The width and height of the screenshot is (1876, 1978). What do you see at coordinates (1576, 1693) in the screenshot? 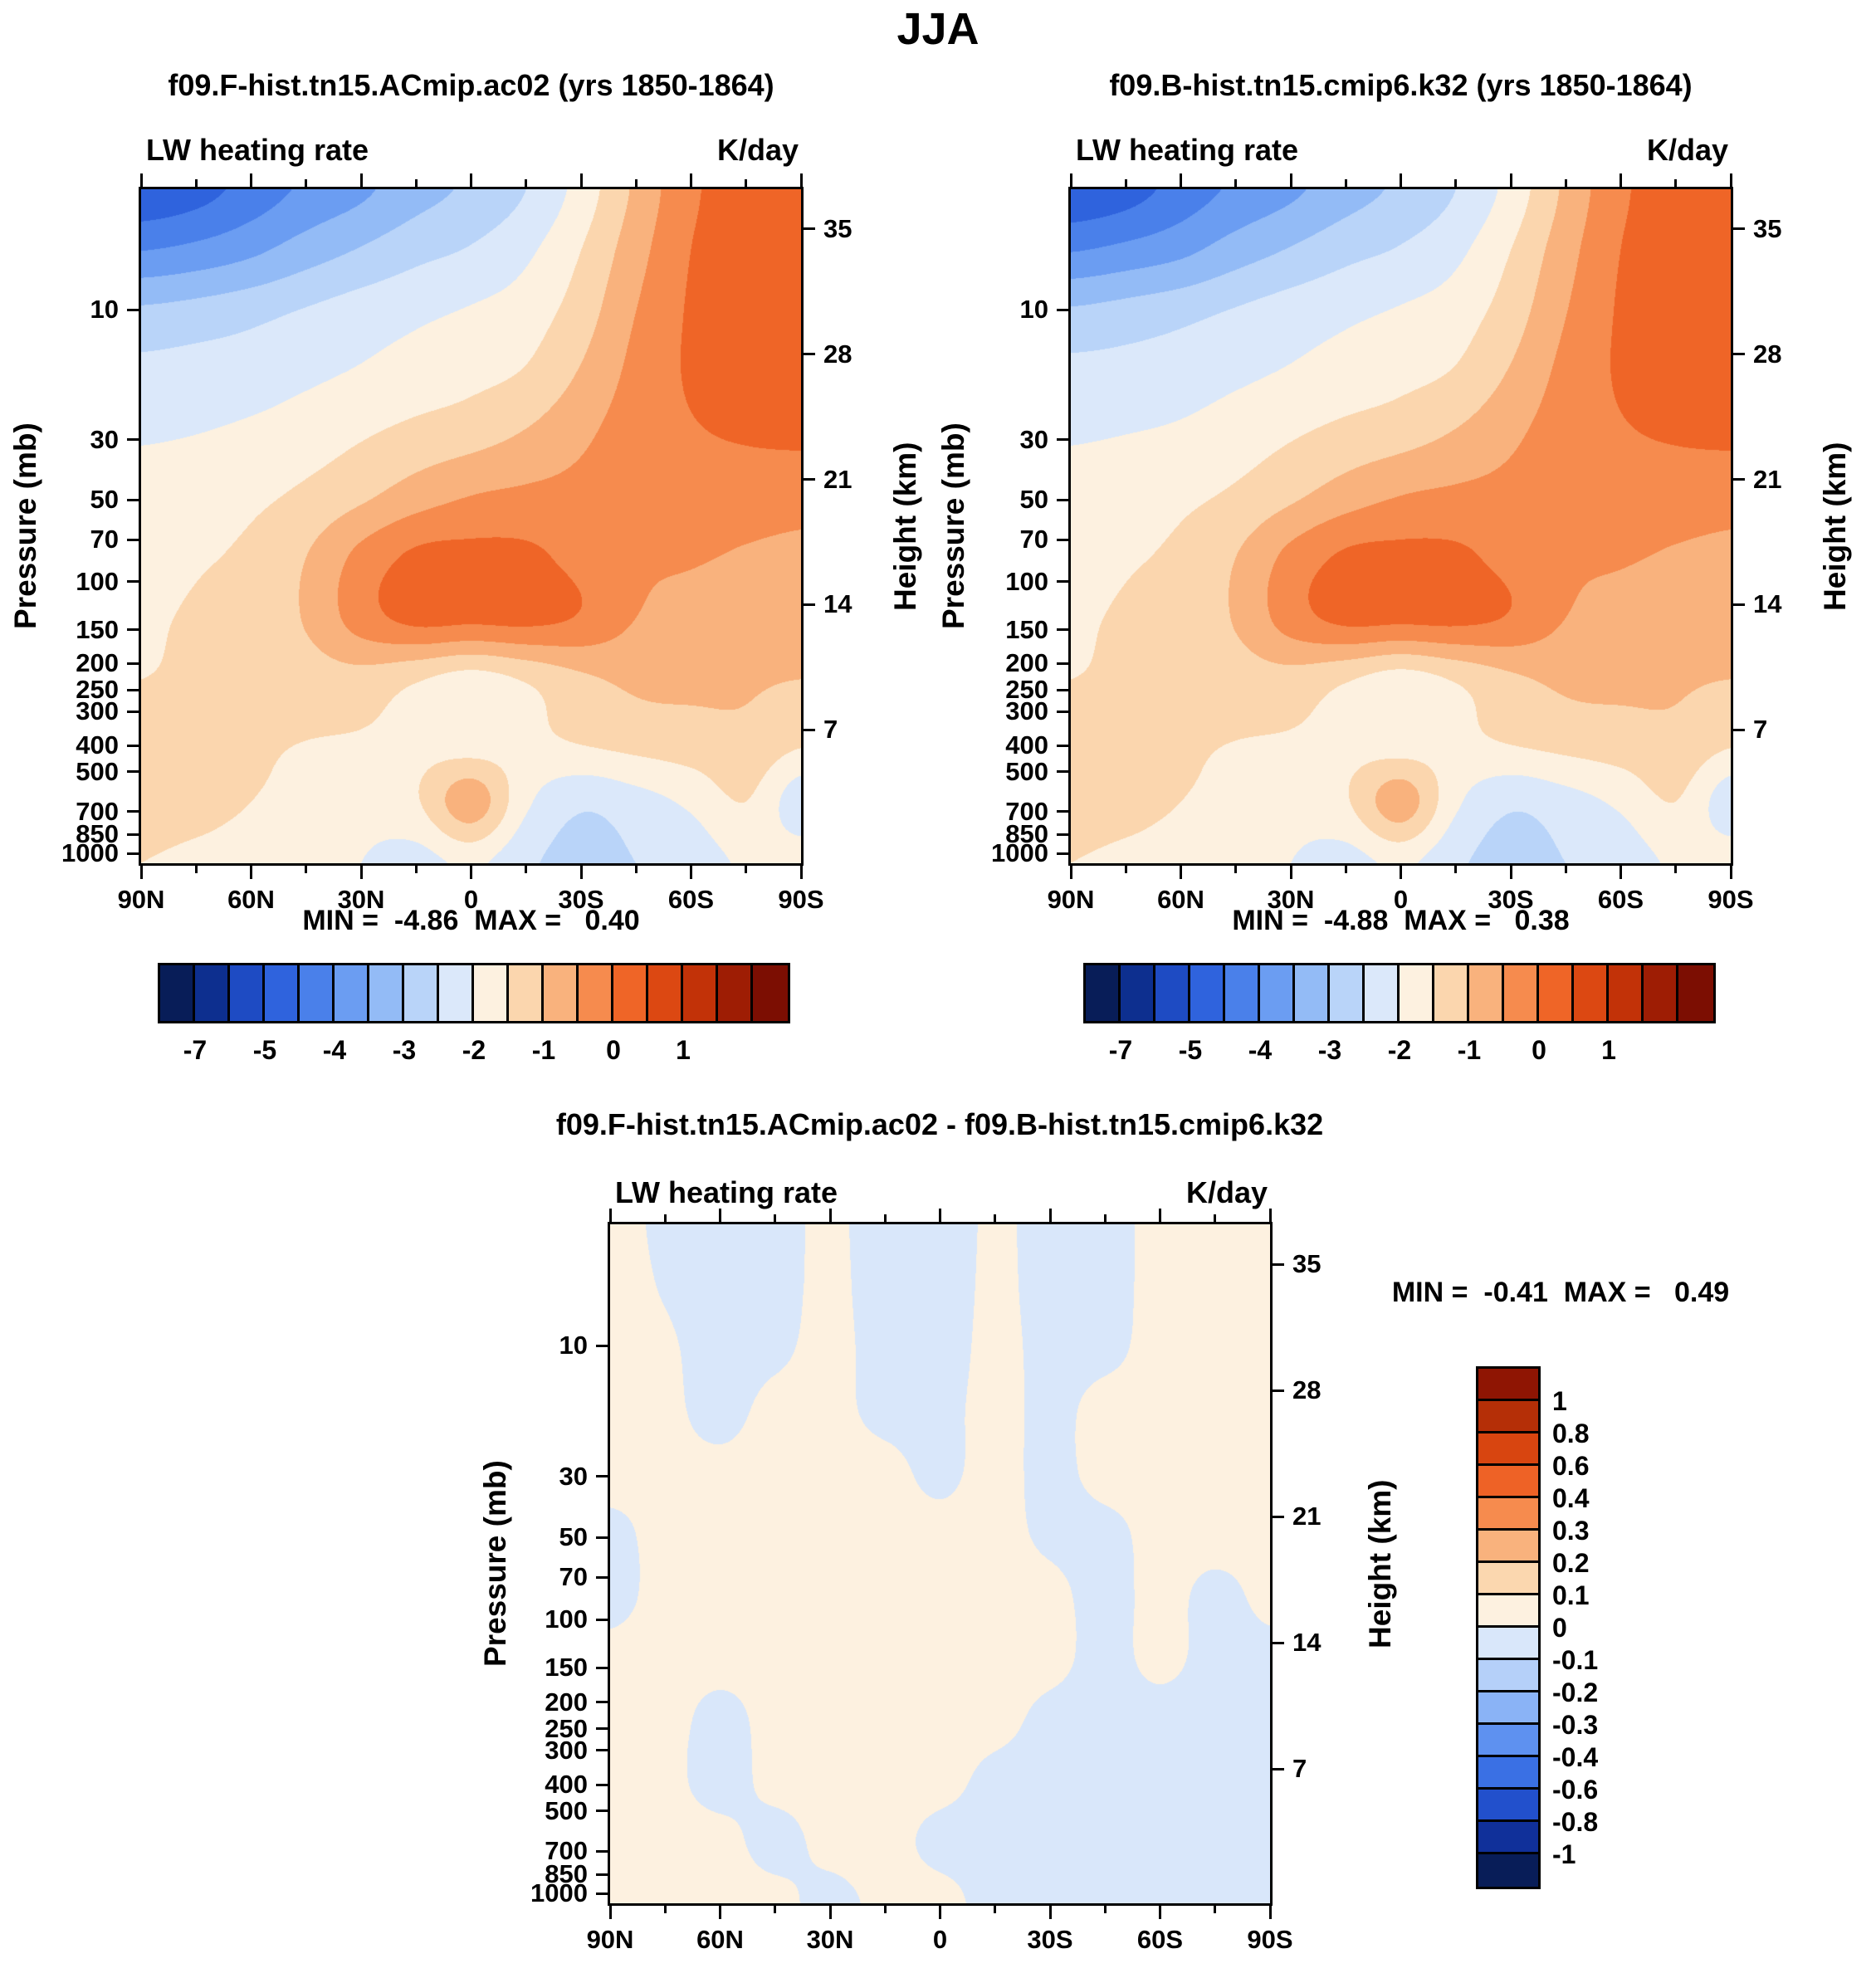
I see `colorbar-tick-label: -0.2` at bounding box center [1576, 1693].